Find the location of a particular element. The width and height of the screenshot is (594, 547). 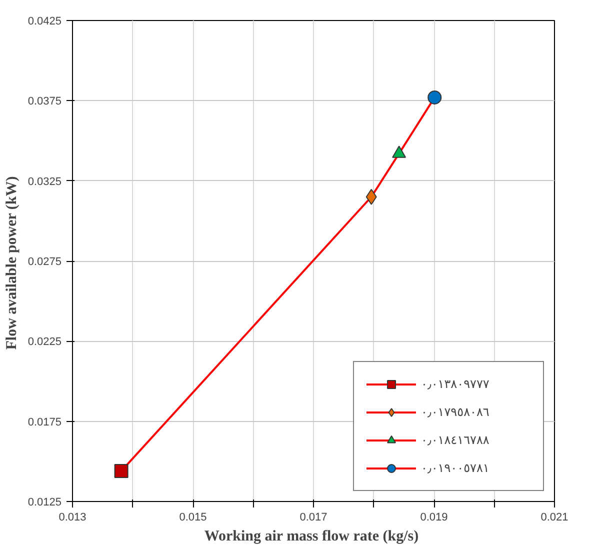

legend-label: ٠٫٠١٨٤١٦٧٨٨ is located at coordinates (455, 440).